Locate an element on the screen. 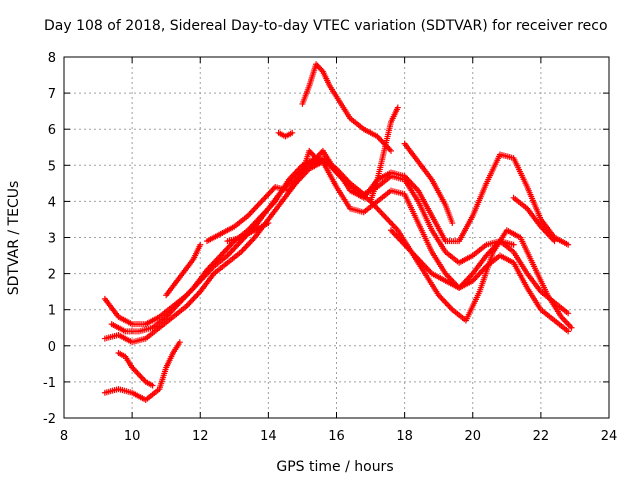  x-tick-label: 22 is located at coordinates (541, 436).